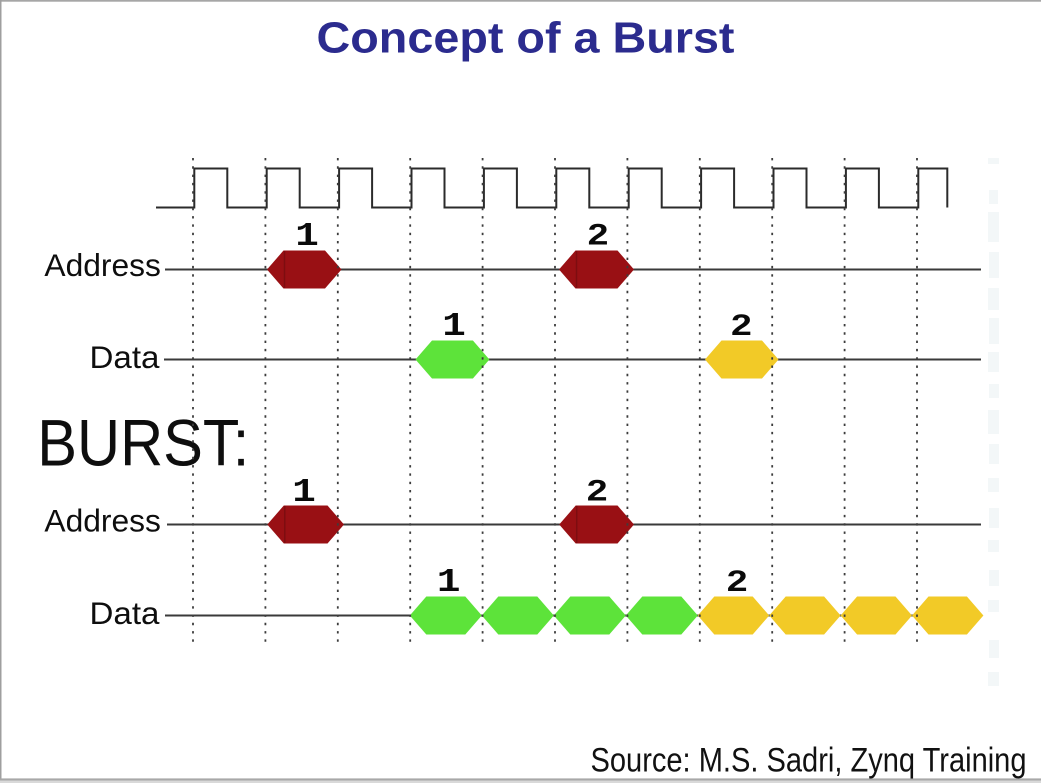 The image size is (1041, 783). Describe the element at coordinates (809, 761) in the screenshot. I see `svg-text:Source: M.S. Sadri, Zynq Train: Source: M.S. Sadri, Zynq Training` at that location.